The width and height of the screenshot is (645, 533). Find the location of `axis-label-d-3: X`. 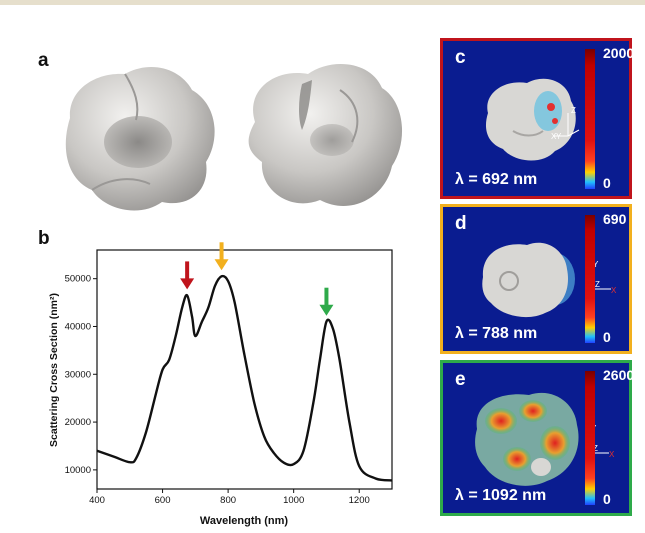

axis-label-d-3: X is located at coordinates (614, 290).